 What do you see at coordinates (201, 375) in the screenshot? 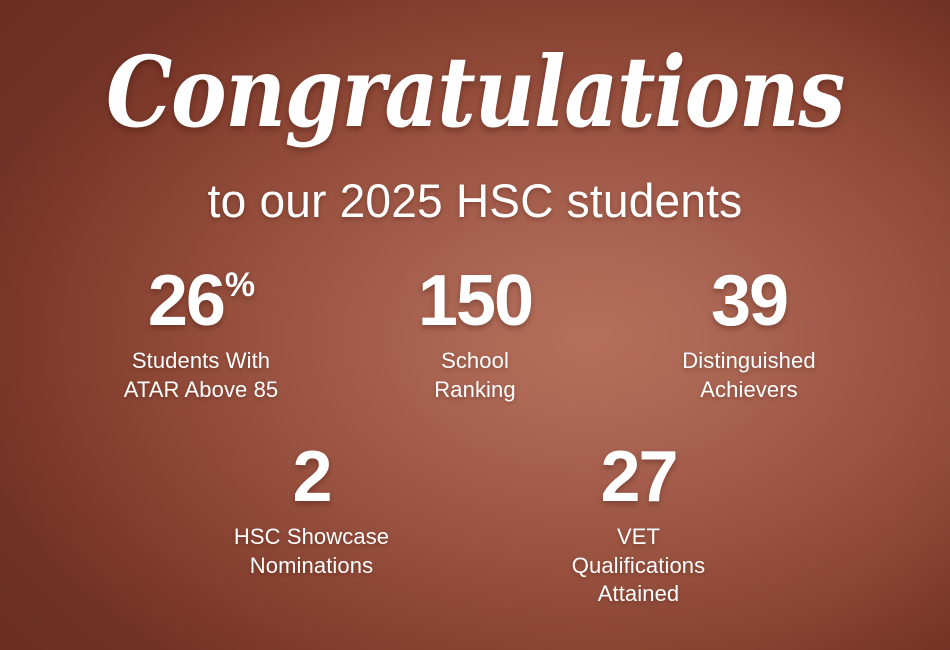
I see `stat-label: Students With ATAR Above 85` at bounding box center [201, 375].